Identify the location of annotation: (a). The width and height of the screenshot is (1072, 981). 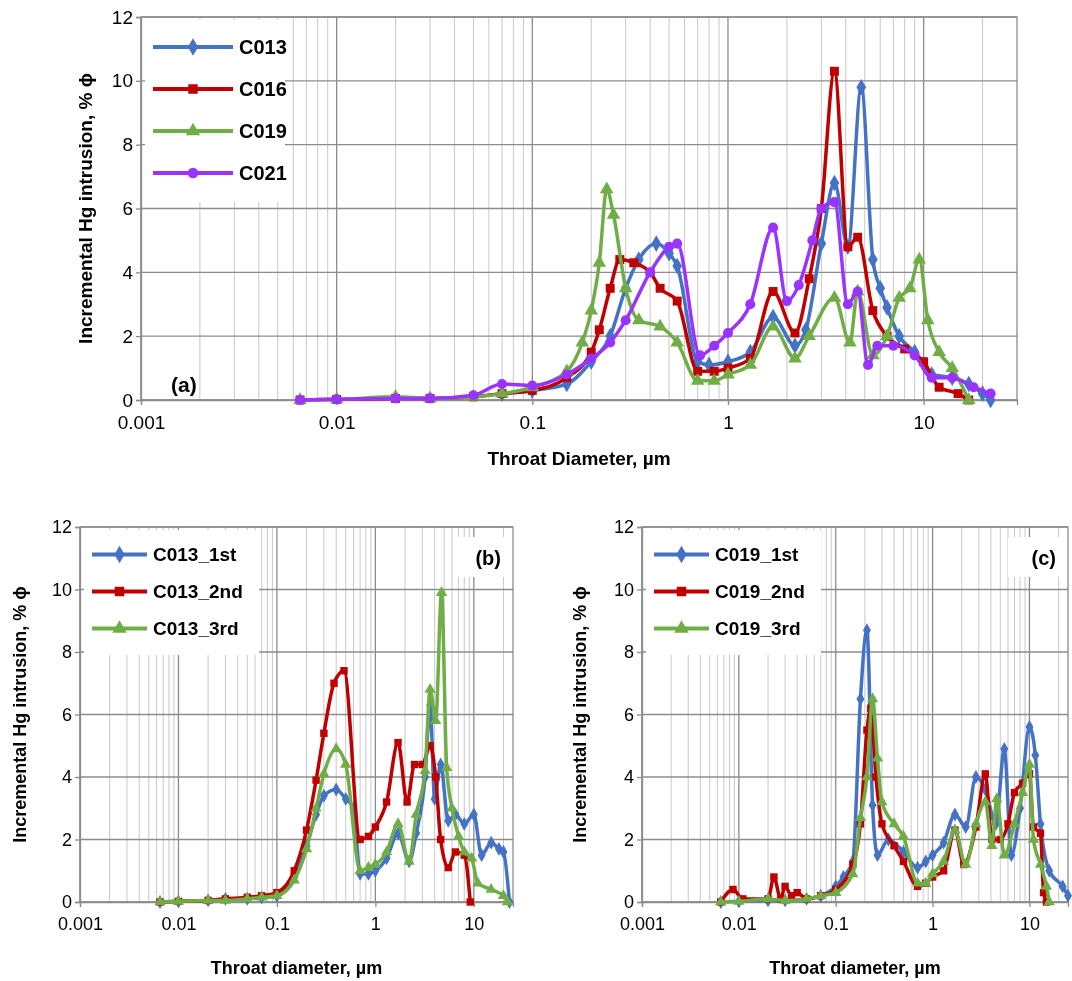
(184, 384).